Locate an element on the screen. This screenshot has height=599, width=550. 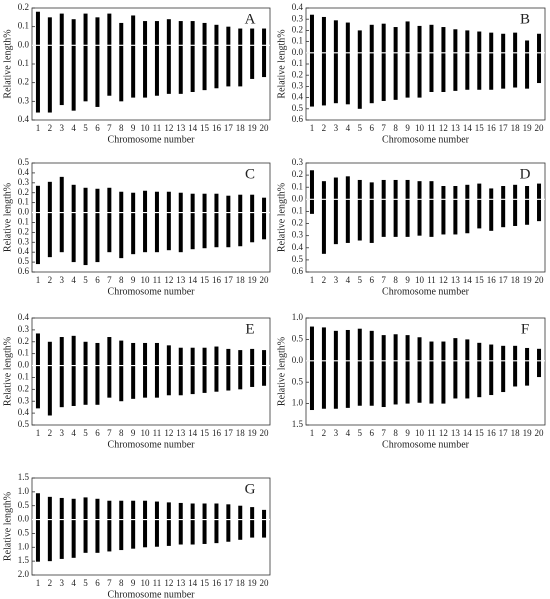
x-tick-label: 18 is located at coordinates (241, 583).